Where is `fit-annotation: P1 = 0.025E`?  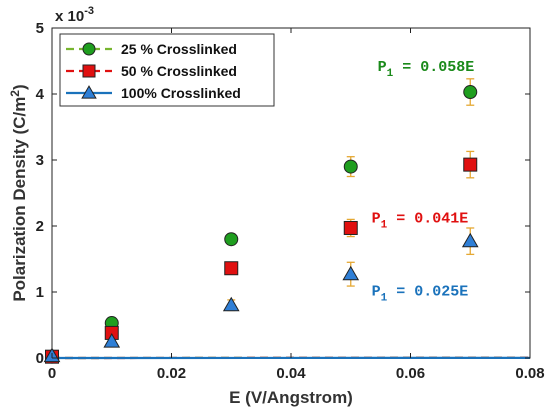 fit-annotation: P1 = 0.025E is located at coordinates (420, 293).